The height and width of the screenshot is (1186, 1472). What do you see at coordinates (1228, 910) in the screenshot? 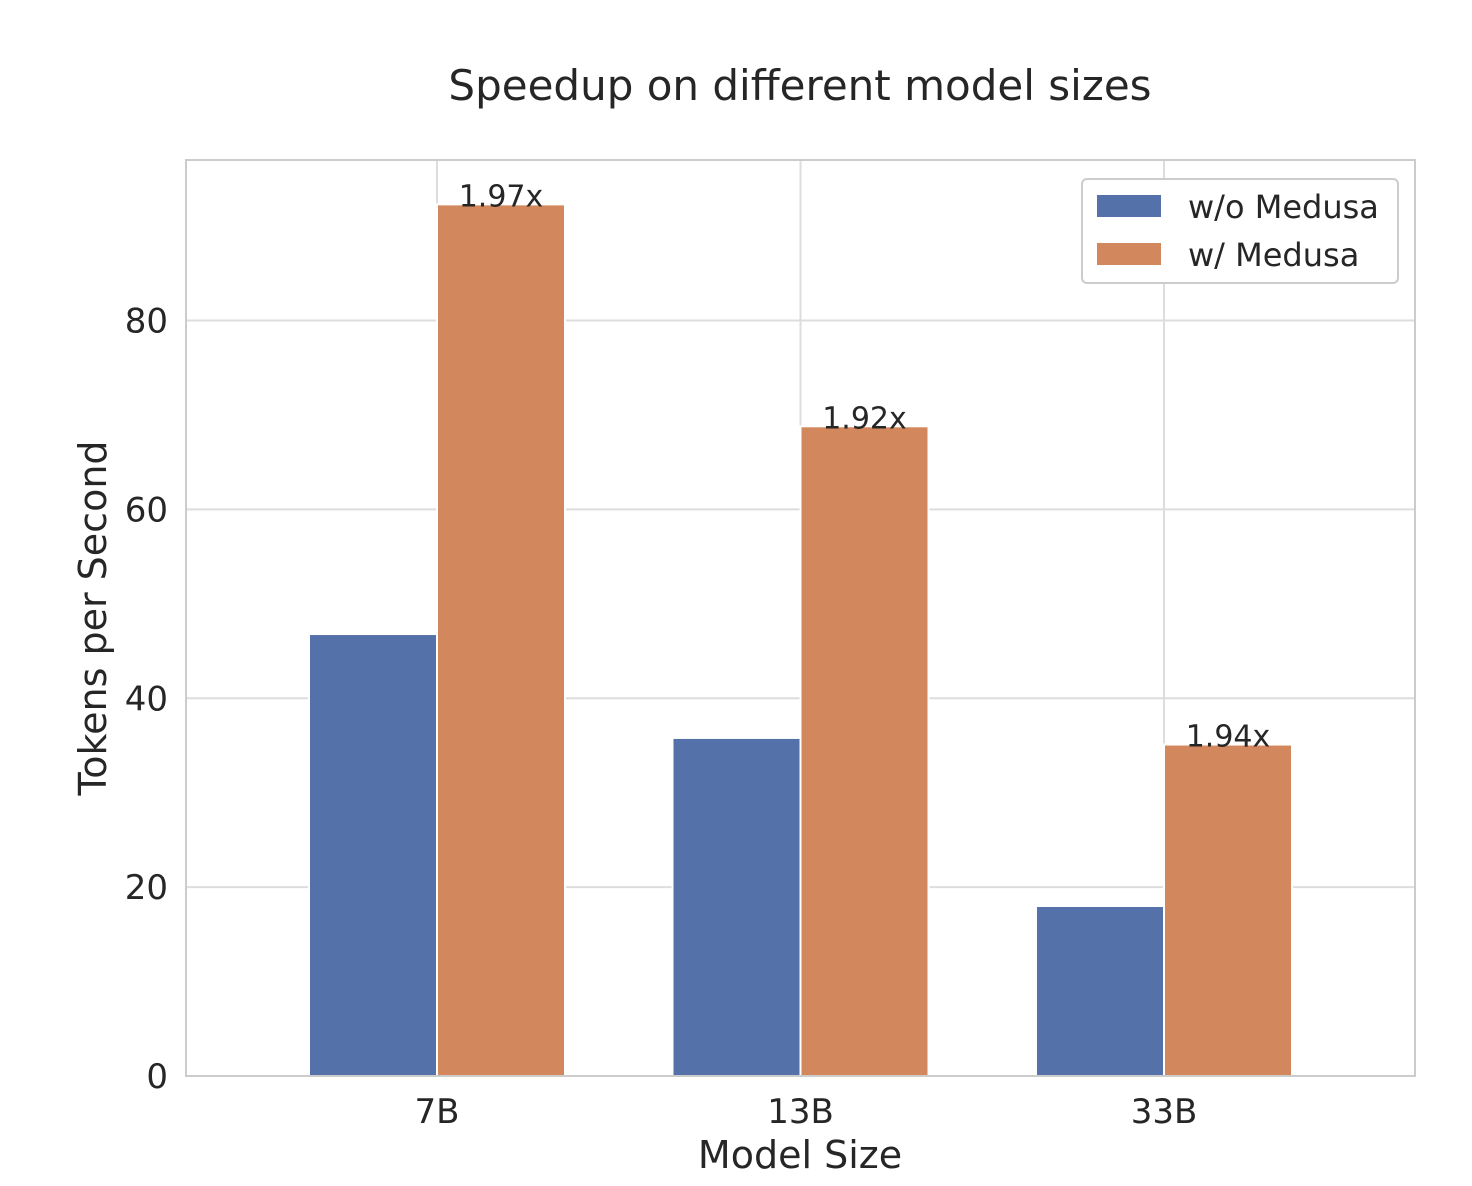
I see `bar-w-medusa-33b` at bounding box center [1228, 910].